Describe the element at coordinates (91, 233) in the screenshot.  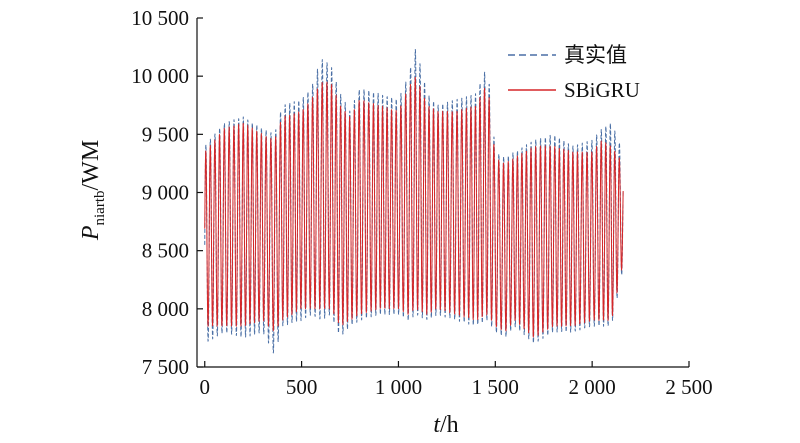
I see `y-axis-var: P` at that location.